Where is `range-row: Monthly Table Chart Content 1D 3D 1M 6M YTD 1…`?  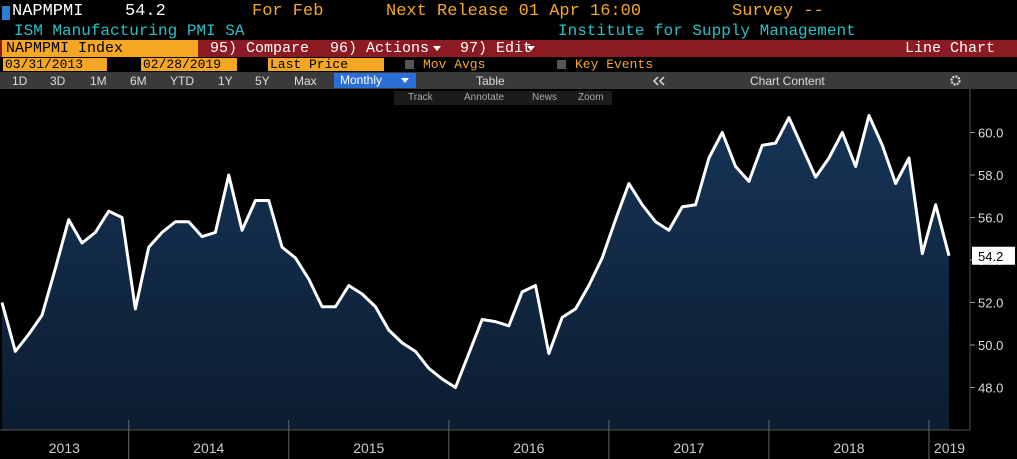
range-row: Monthly Table Chart Content 1D 3D 1M 6M YTD 1… is located at coordinates (508, 80).